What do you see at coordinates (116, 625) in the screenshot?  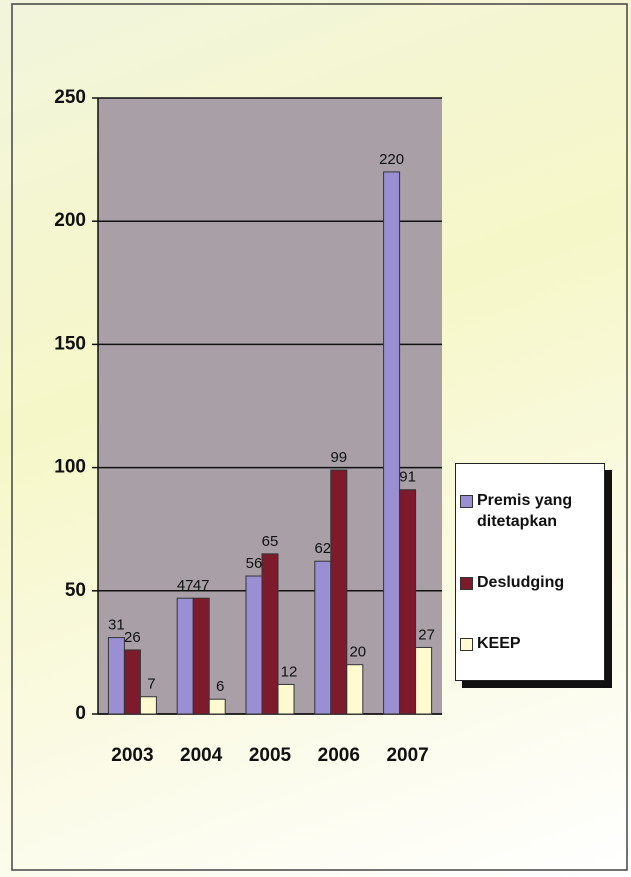 I see `value-label: 31` at bounding box center [116, 625].